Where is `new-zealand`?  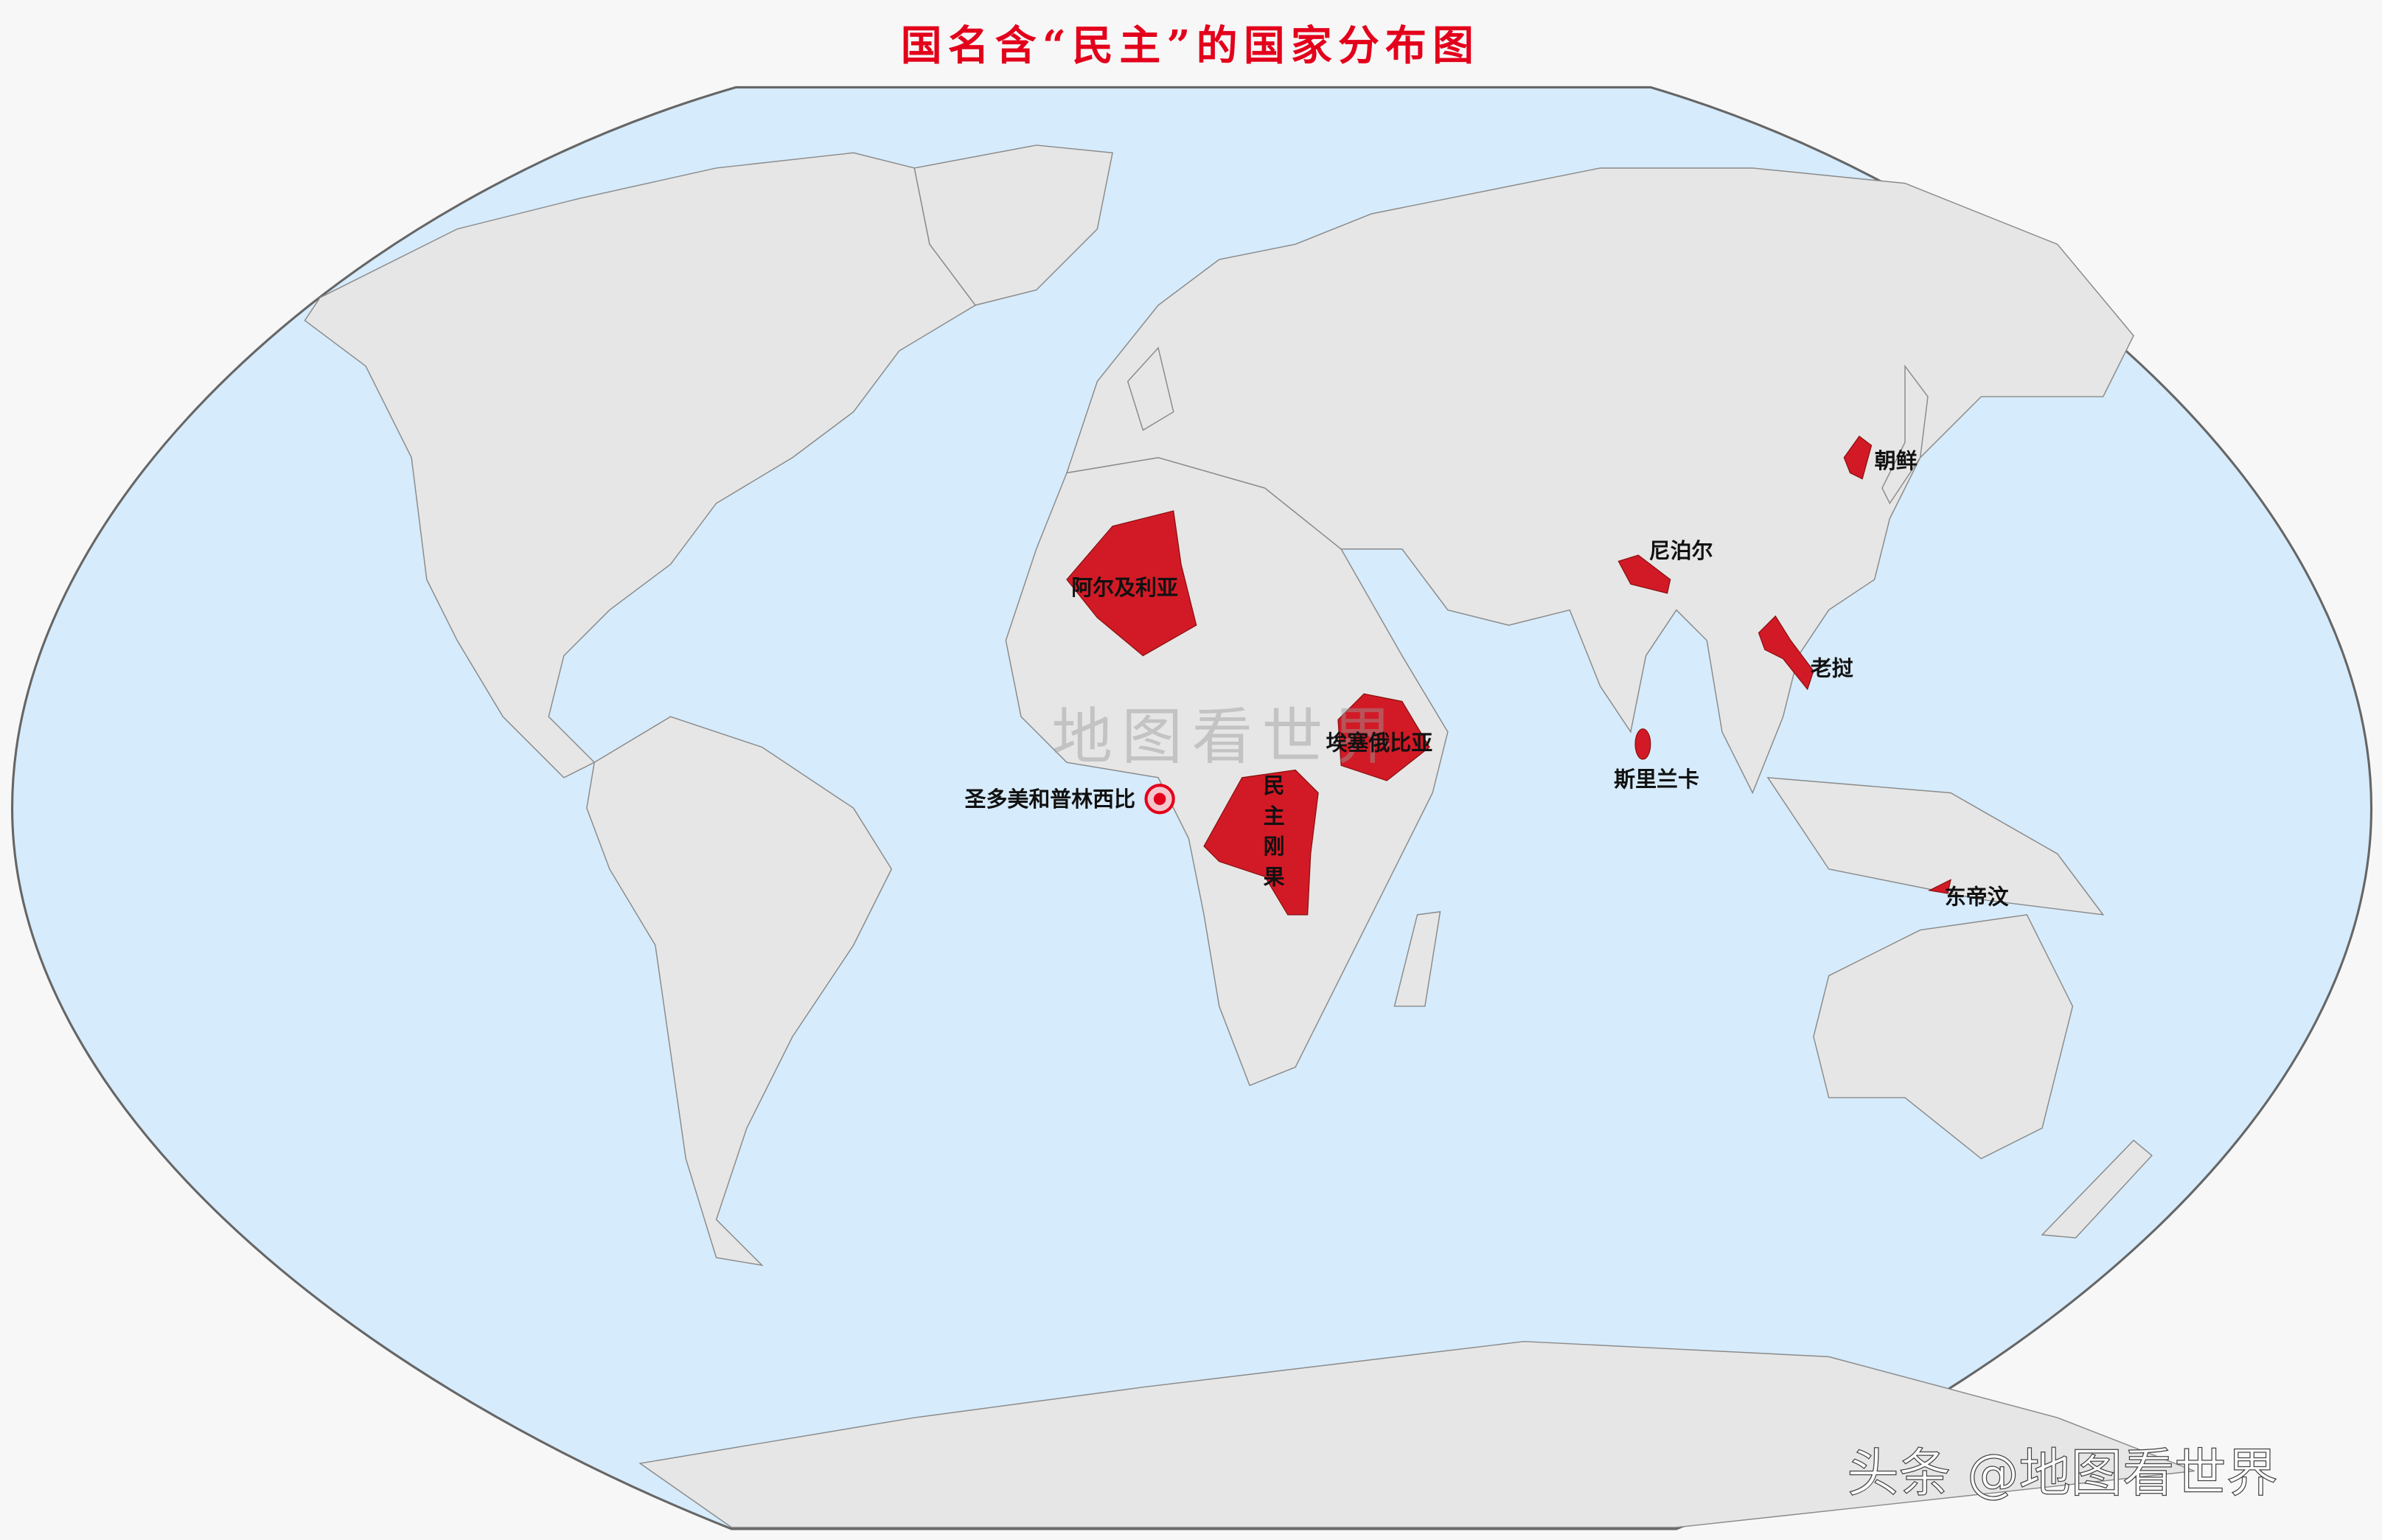 new-zealand is located at coordinates (2097, 1188).